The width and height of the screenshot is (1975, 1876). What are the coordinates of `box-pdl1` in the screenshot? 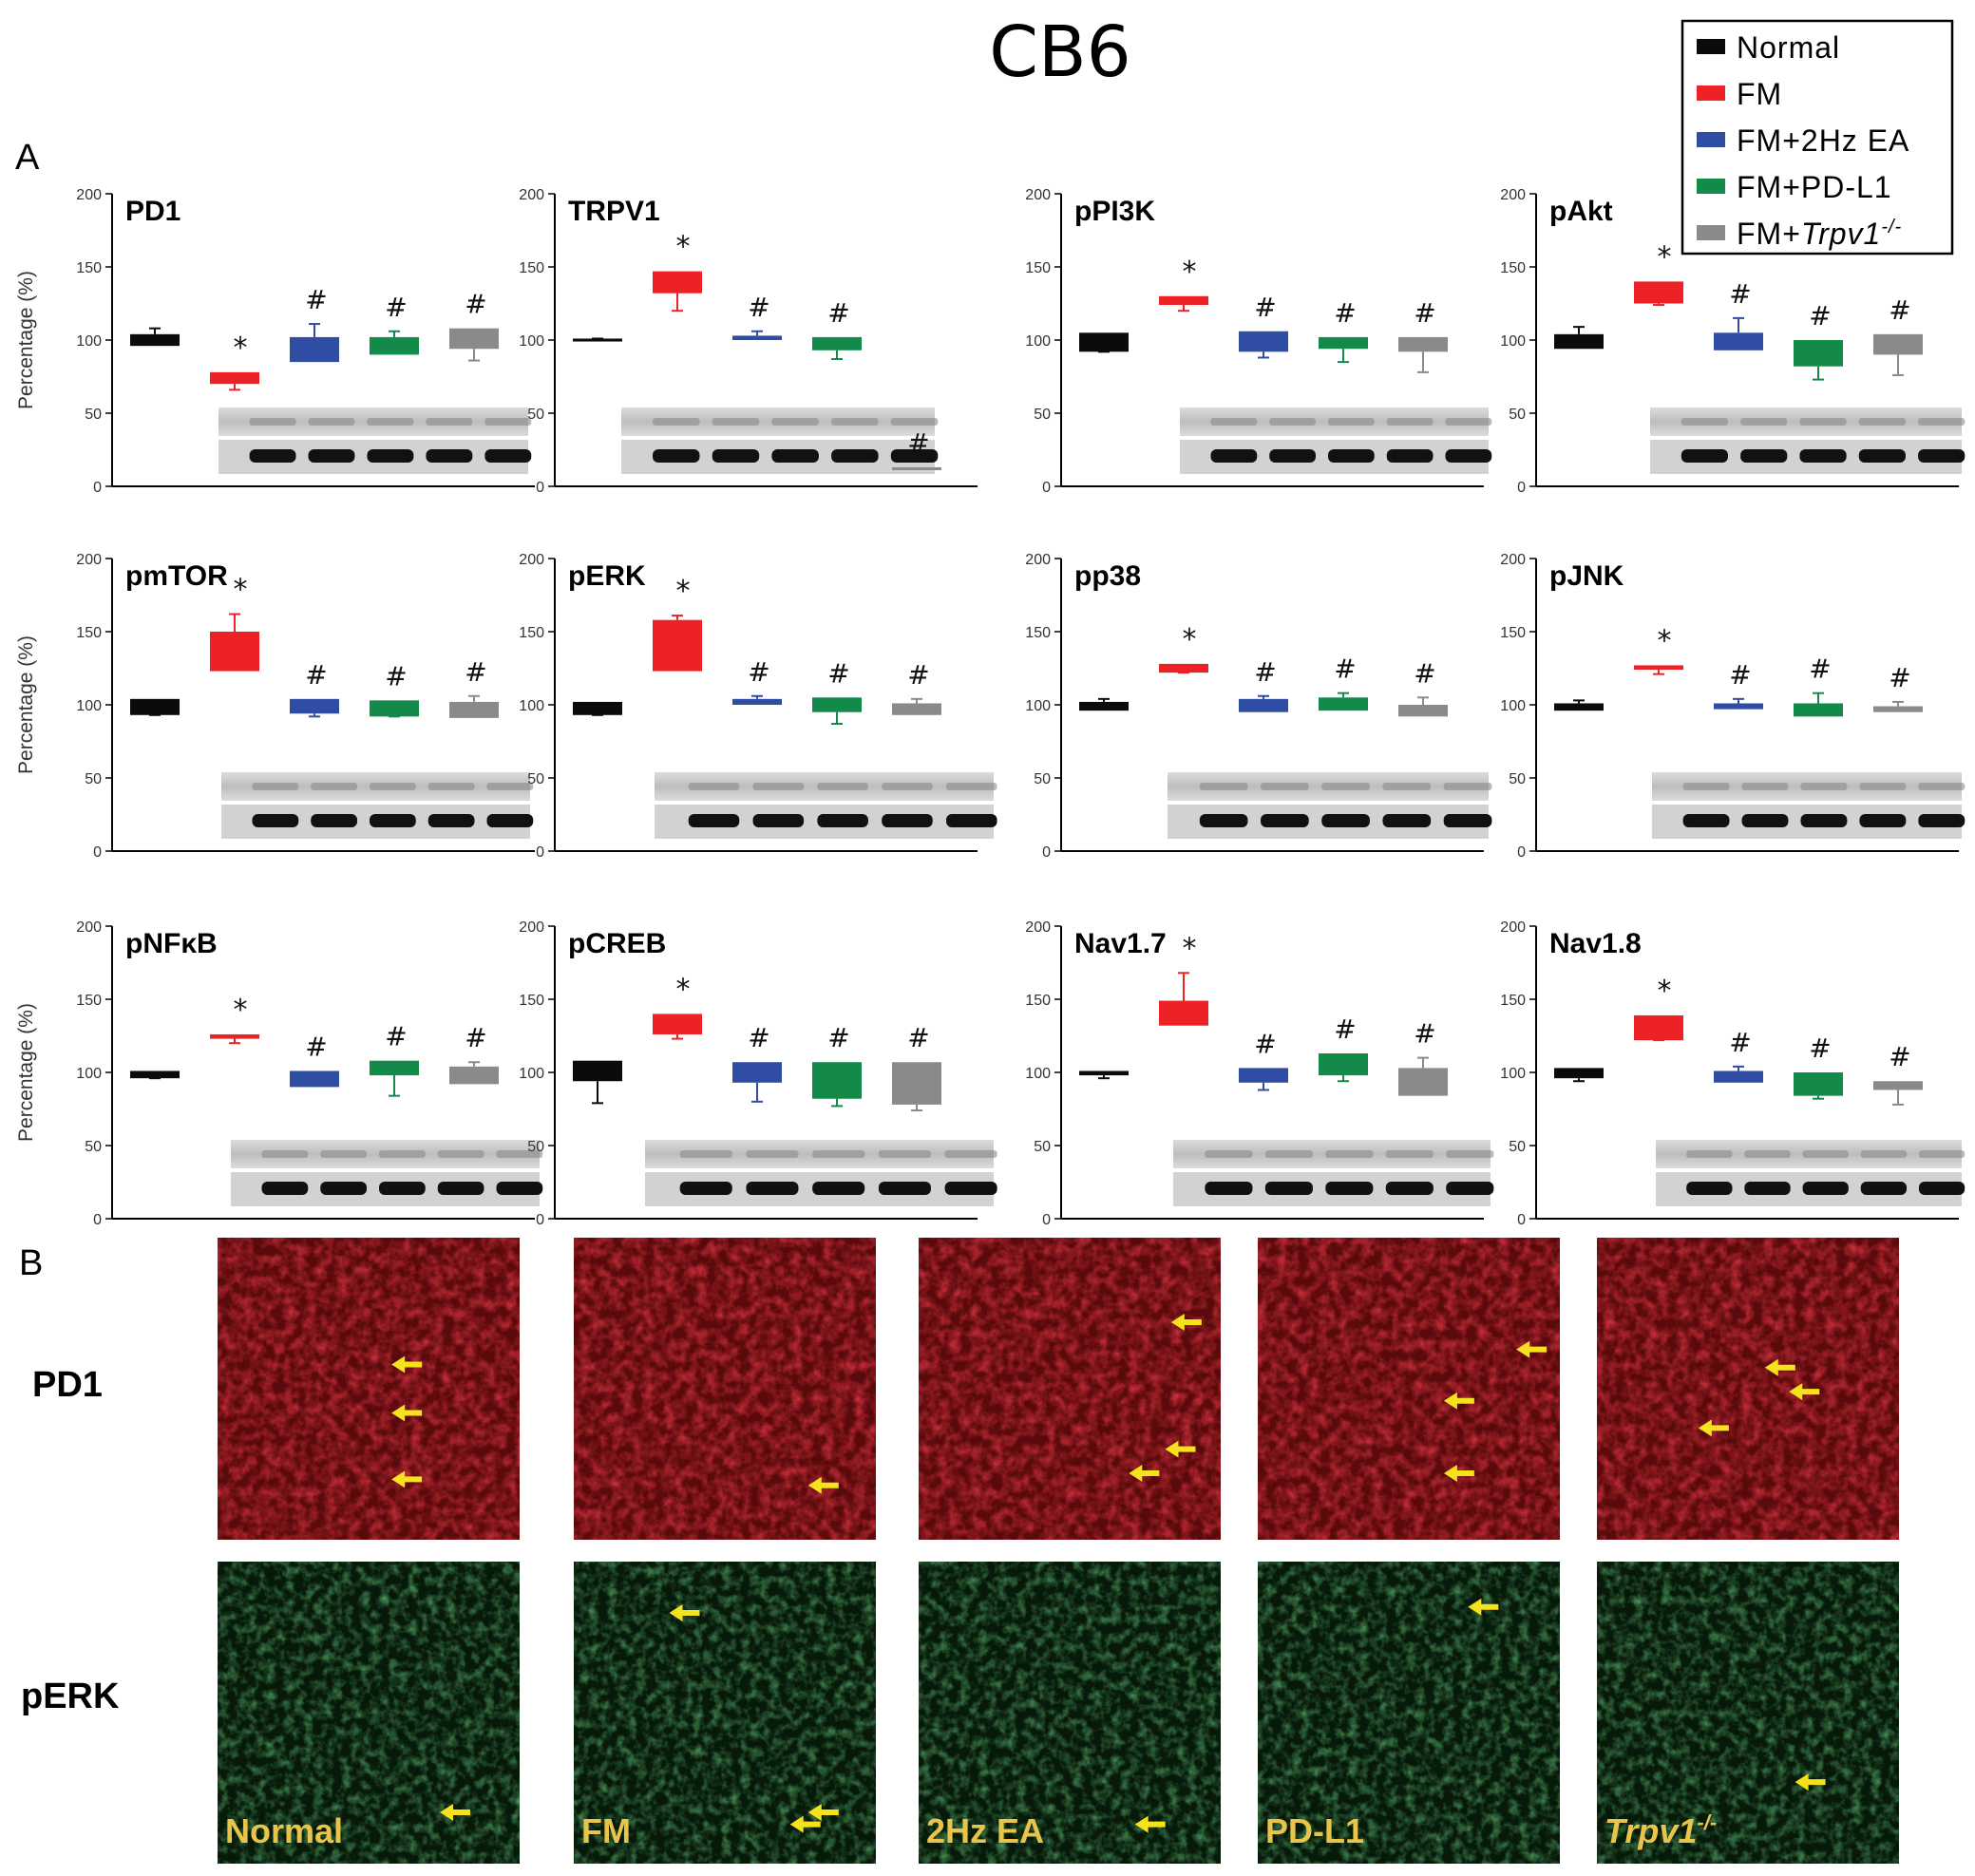 It's located at (1344, 1064).